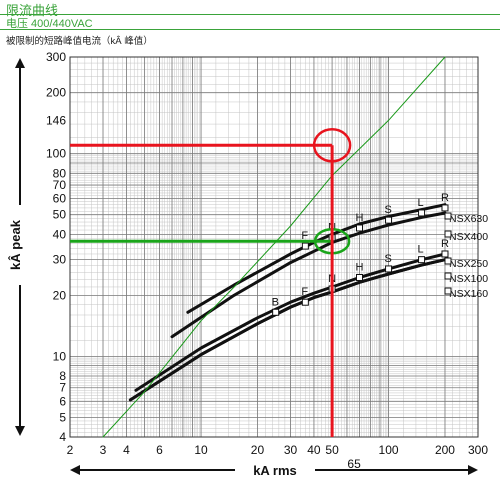 This screenshot has height=482, width=500. I want to click on x-tick-label: 3, so click(103, 450).